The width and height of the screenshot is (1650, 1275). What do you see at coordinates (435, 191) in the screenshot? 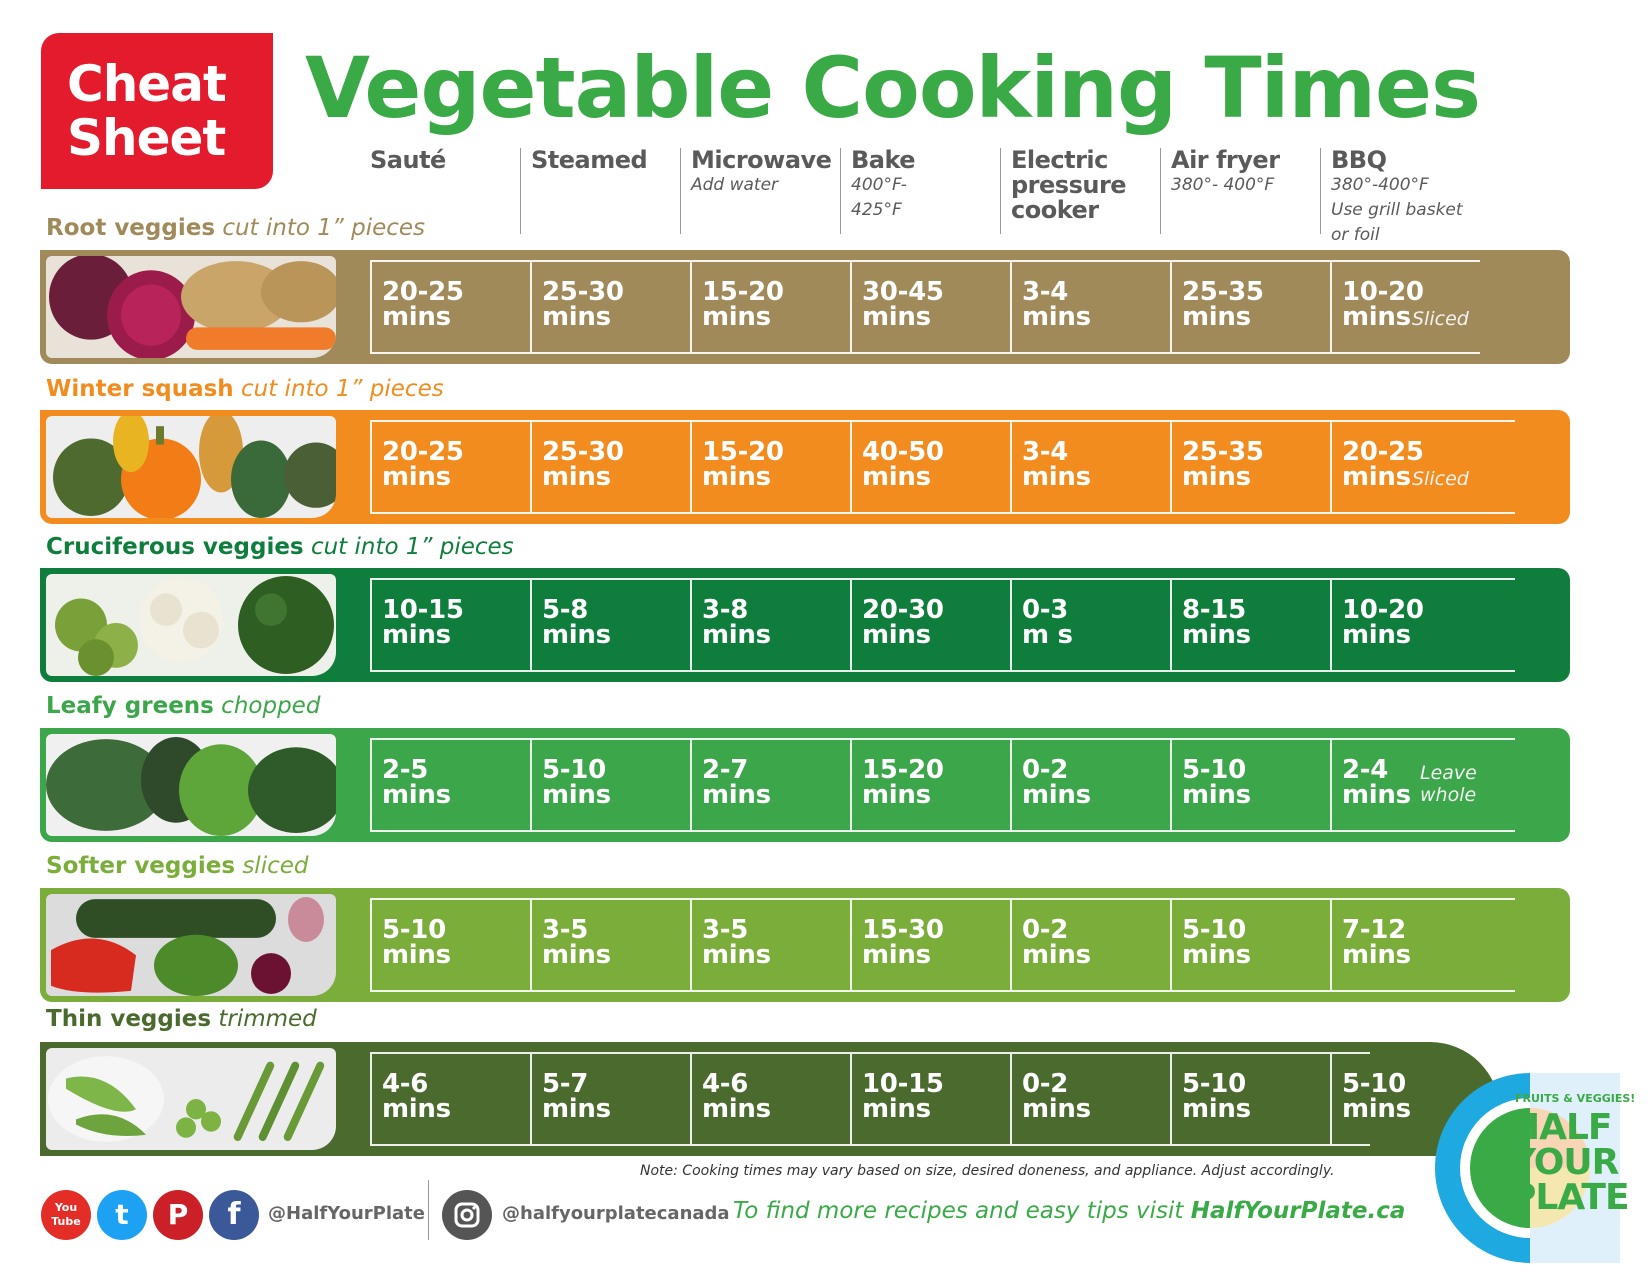
I see `column-header: Sauté` at bounding box center [435, 191].